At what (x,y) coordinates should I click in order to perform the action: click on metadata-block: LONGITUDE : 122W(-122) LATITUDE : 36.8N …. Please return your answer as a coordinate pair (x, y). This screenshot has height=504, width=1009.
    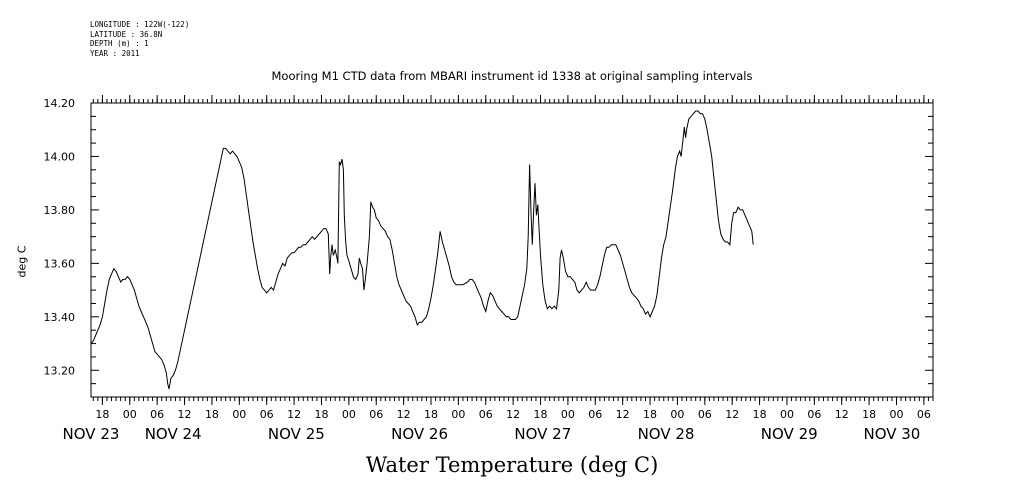
    Looking at the image, I should click on (139, 39).